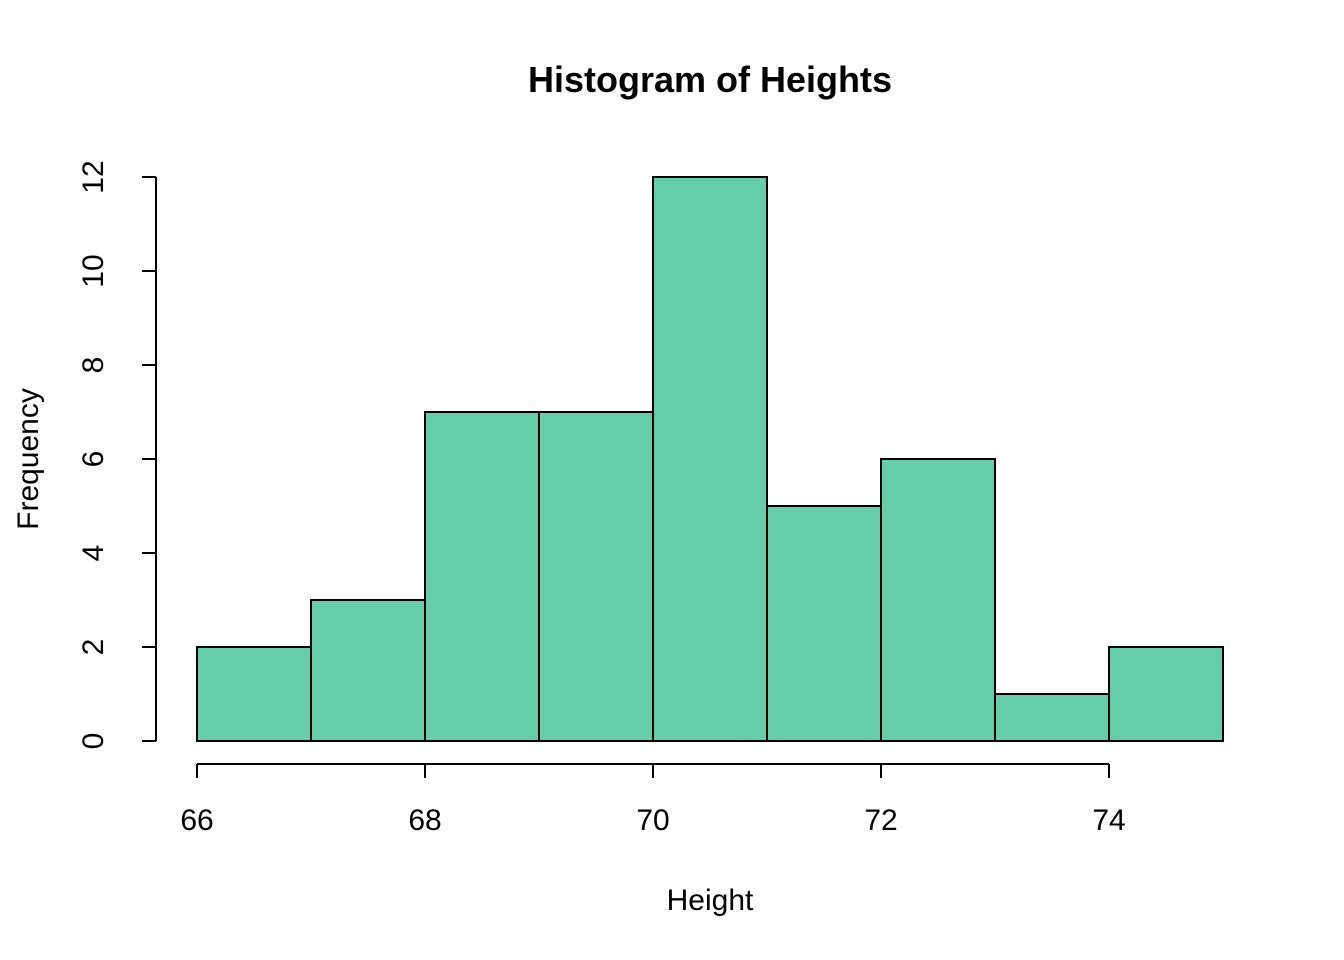 The width and height of the screenshot is (1344, 960). I want to click on y-axis: 0 2 4 6 8 10 12, so click(117, 455).